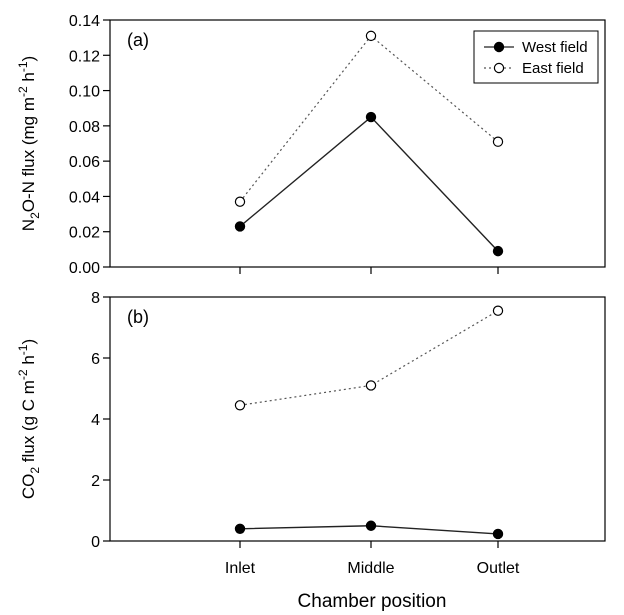  What do you see at coordinates (555, 47) in the screenshot?
I see `legend-label: West field` at bounding box center [555, 47].